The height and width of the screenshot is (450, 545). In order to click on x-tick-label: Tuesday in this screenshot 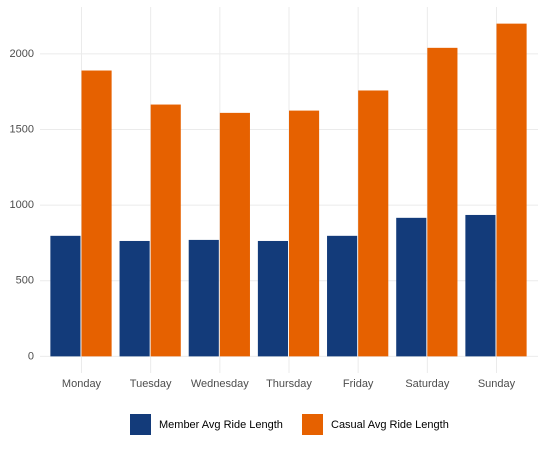, I will do `click(151, 384)`.